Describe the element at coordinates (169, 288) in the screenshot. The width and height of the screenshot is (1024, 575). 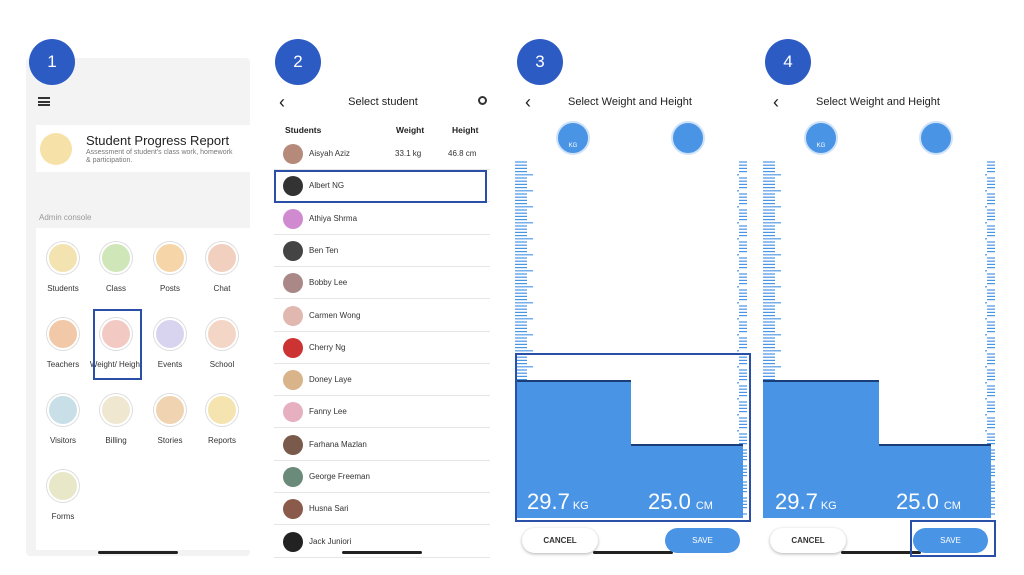
I see `tile-label: Posts` at that location.